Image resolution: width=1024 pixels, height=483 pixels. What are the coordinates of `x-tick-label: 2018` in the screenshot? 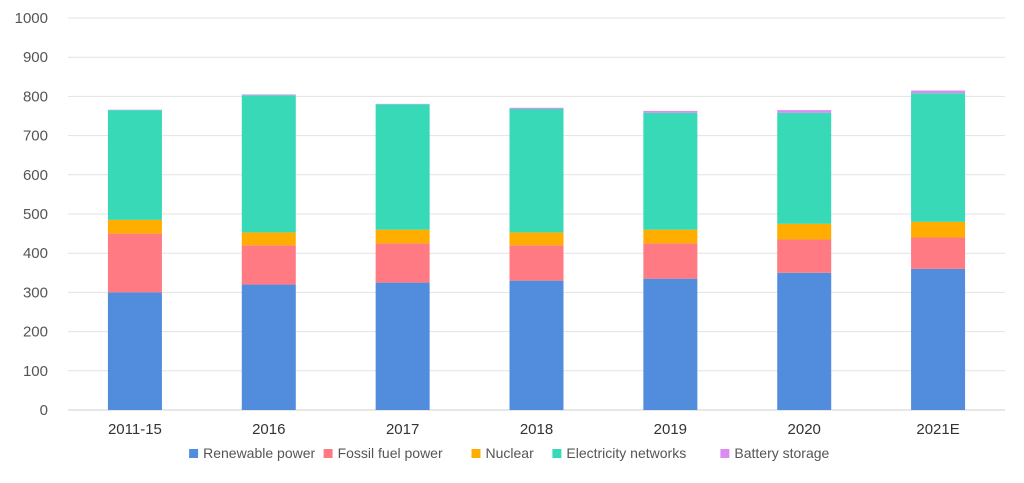 It's located at (536, 429).